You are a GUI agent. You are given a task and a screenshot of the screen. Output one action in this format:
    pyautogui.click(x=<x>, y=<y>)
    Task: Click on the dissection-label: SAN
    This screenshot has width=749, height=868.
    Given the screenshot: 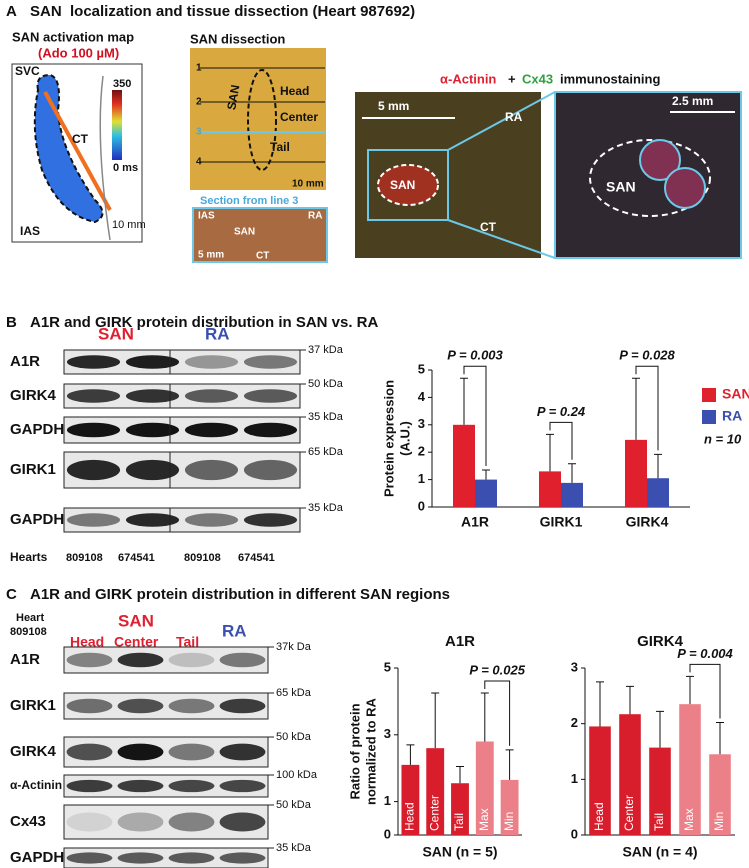 What is the action you would take?
    pyautogui.click(x=233, y=97)
    